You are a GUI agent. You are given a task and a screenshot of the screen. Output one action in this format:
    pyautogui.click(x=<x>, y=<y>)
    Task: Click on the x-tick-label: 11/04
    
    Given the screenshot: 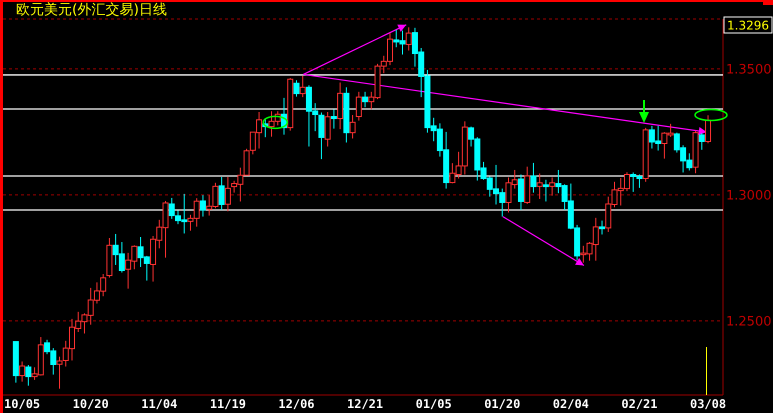 What is the action you would take?
    pyautogui.click(x=159, y=404)
    